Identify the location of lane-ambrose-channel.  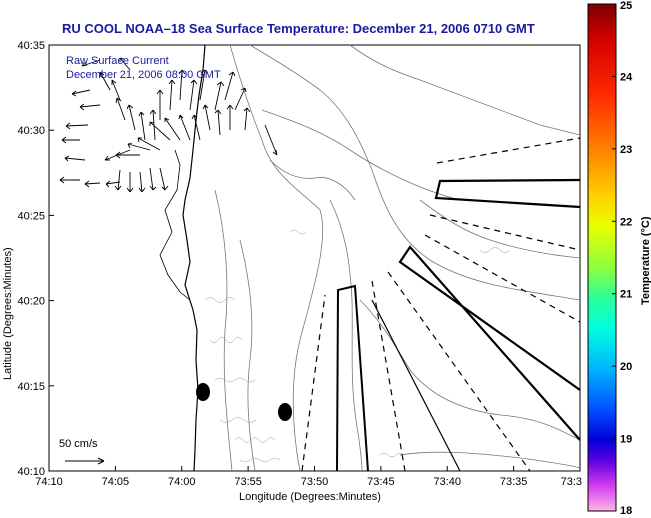
(352, 378).